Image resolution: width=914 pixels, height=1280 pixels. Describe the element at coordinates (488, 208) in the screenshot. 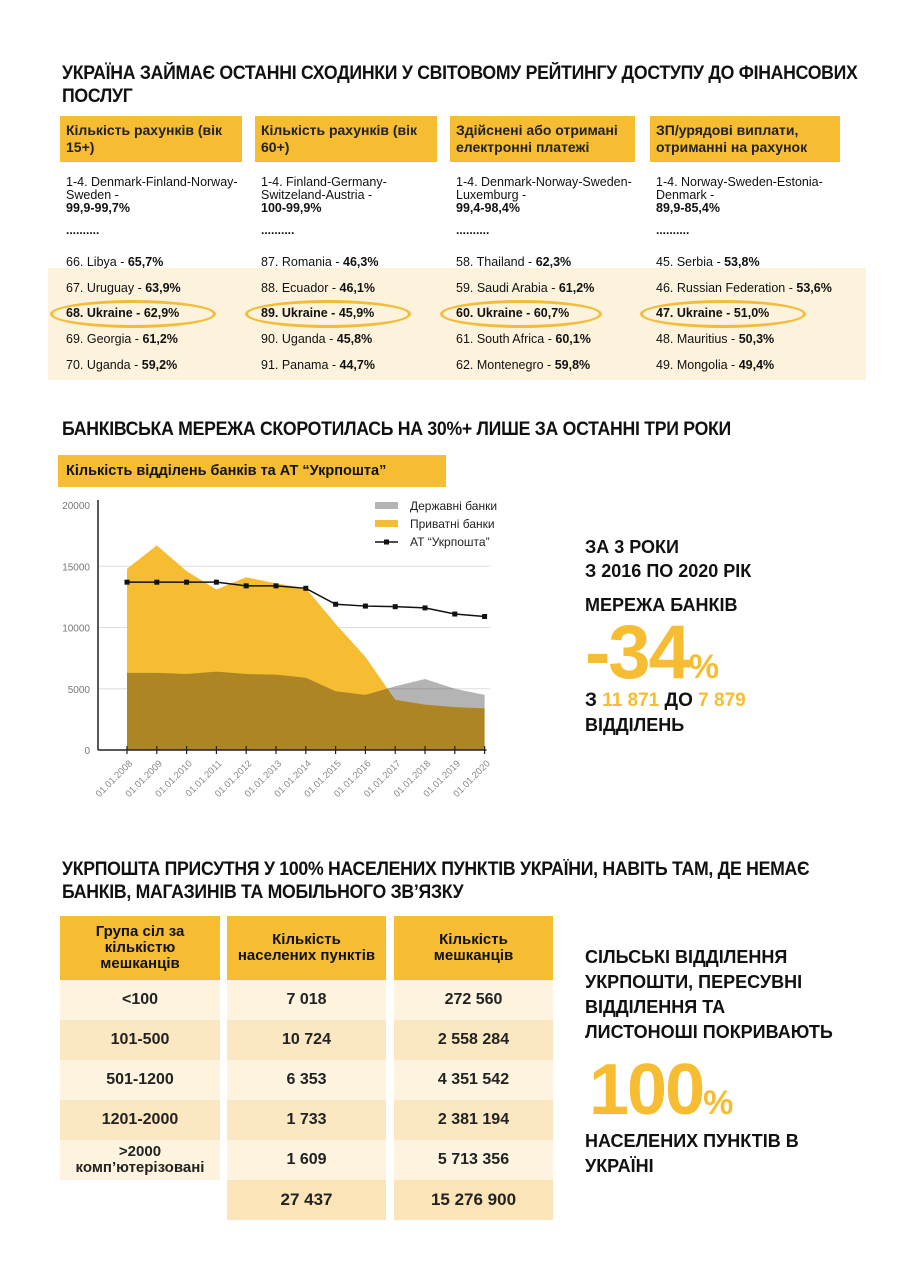

I see `top-countries-value: 99,4-98,4%` at that location.